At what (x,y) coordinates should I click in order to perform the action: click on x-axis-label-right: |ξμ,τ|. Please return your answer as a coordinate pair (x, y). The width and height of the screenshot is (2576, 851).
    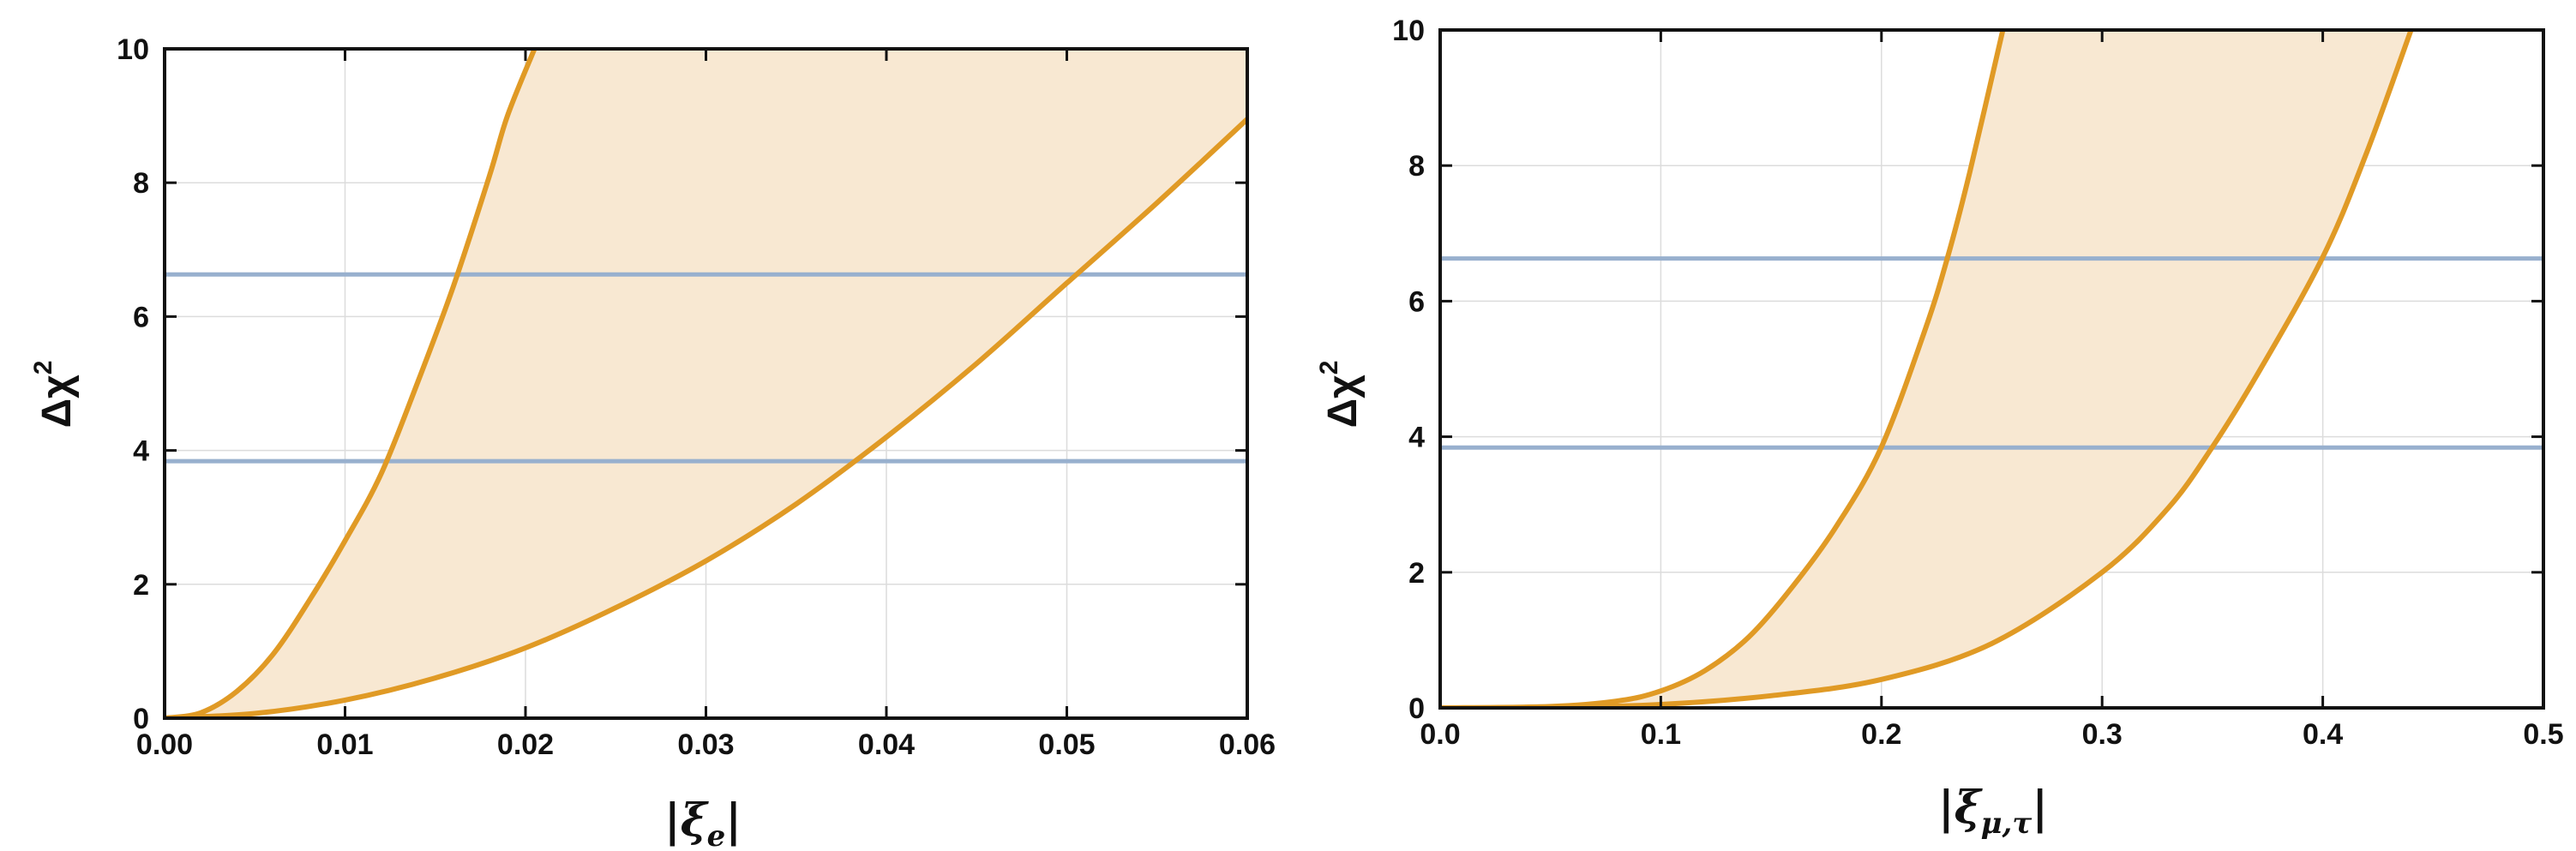
    Looking at the image, I should click on (1993, 811).